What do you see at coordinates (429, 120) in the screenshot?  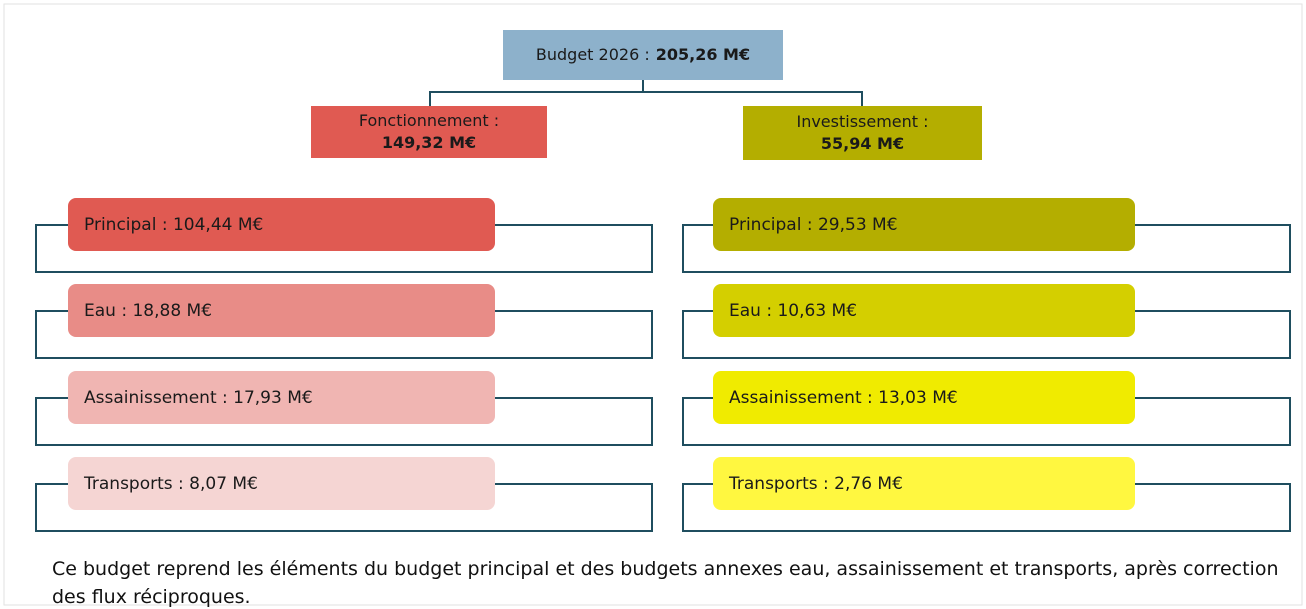 I see `branch-label: Fonctionnement :` at bounding box center [429, 120].